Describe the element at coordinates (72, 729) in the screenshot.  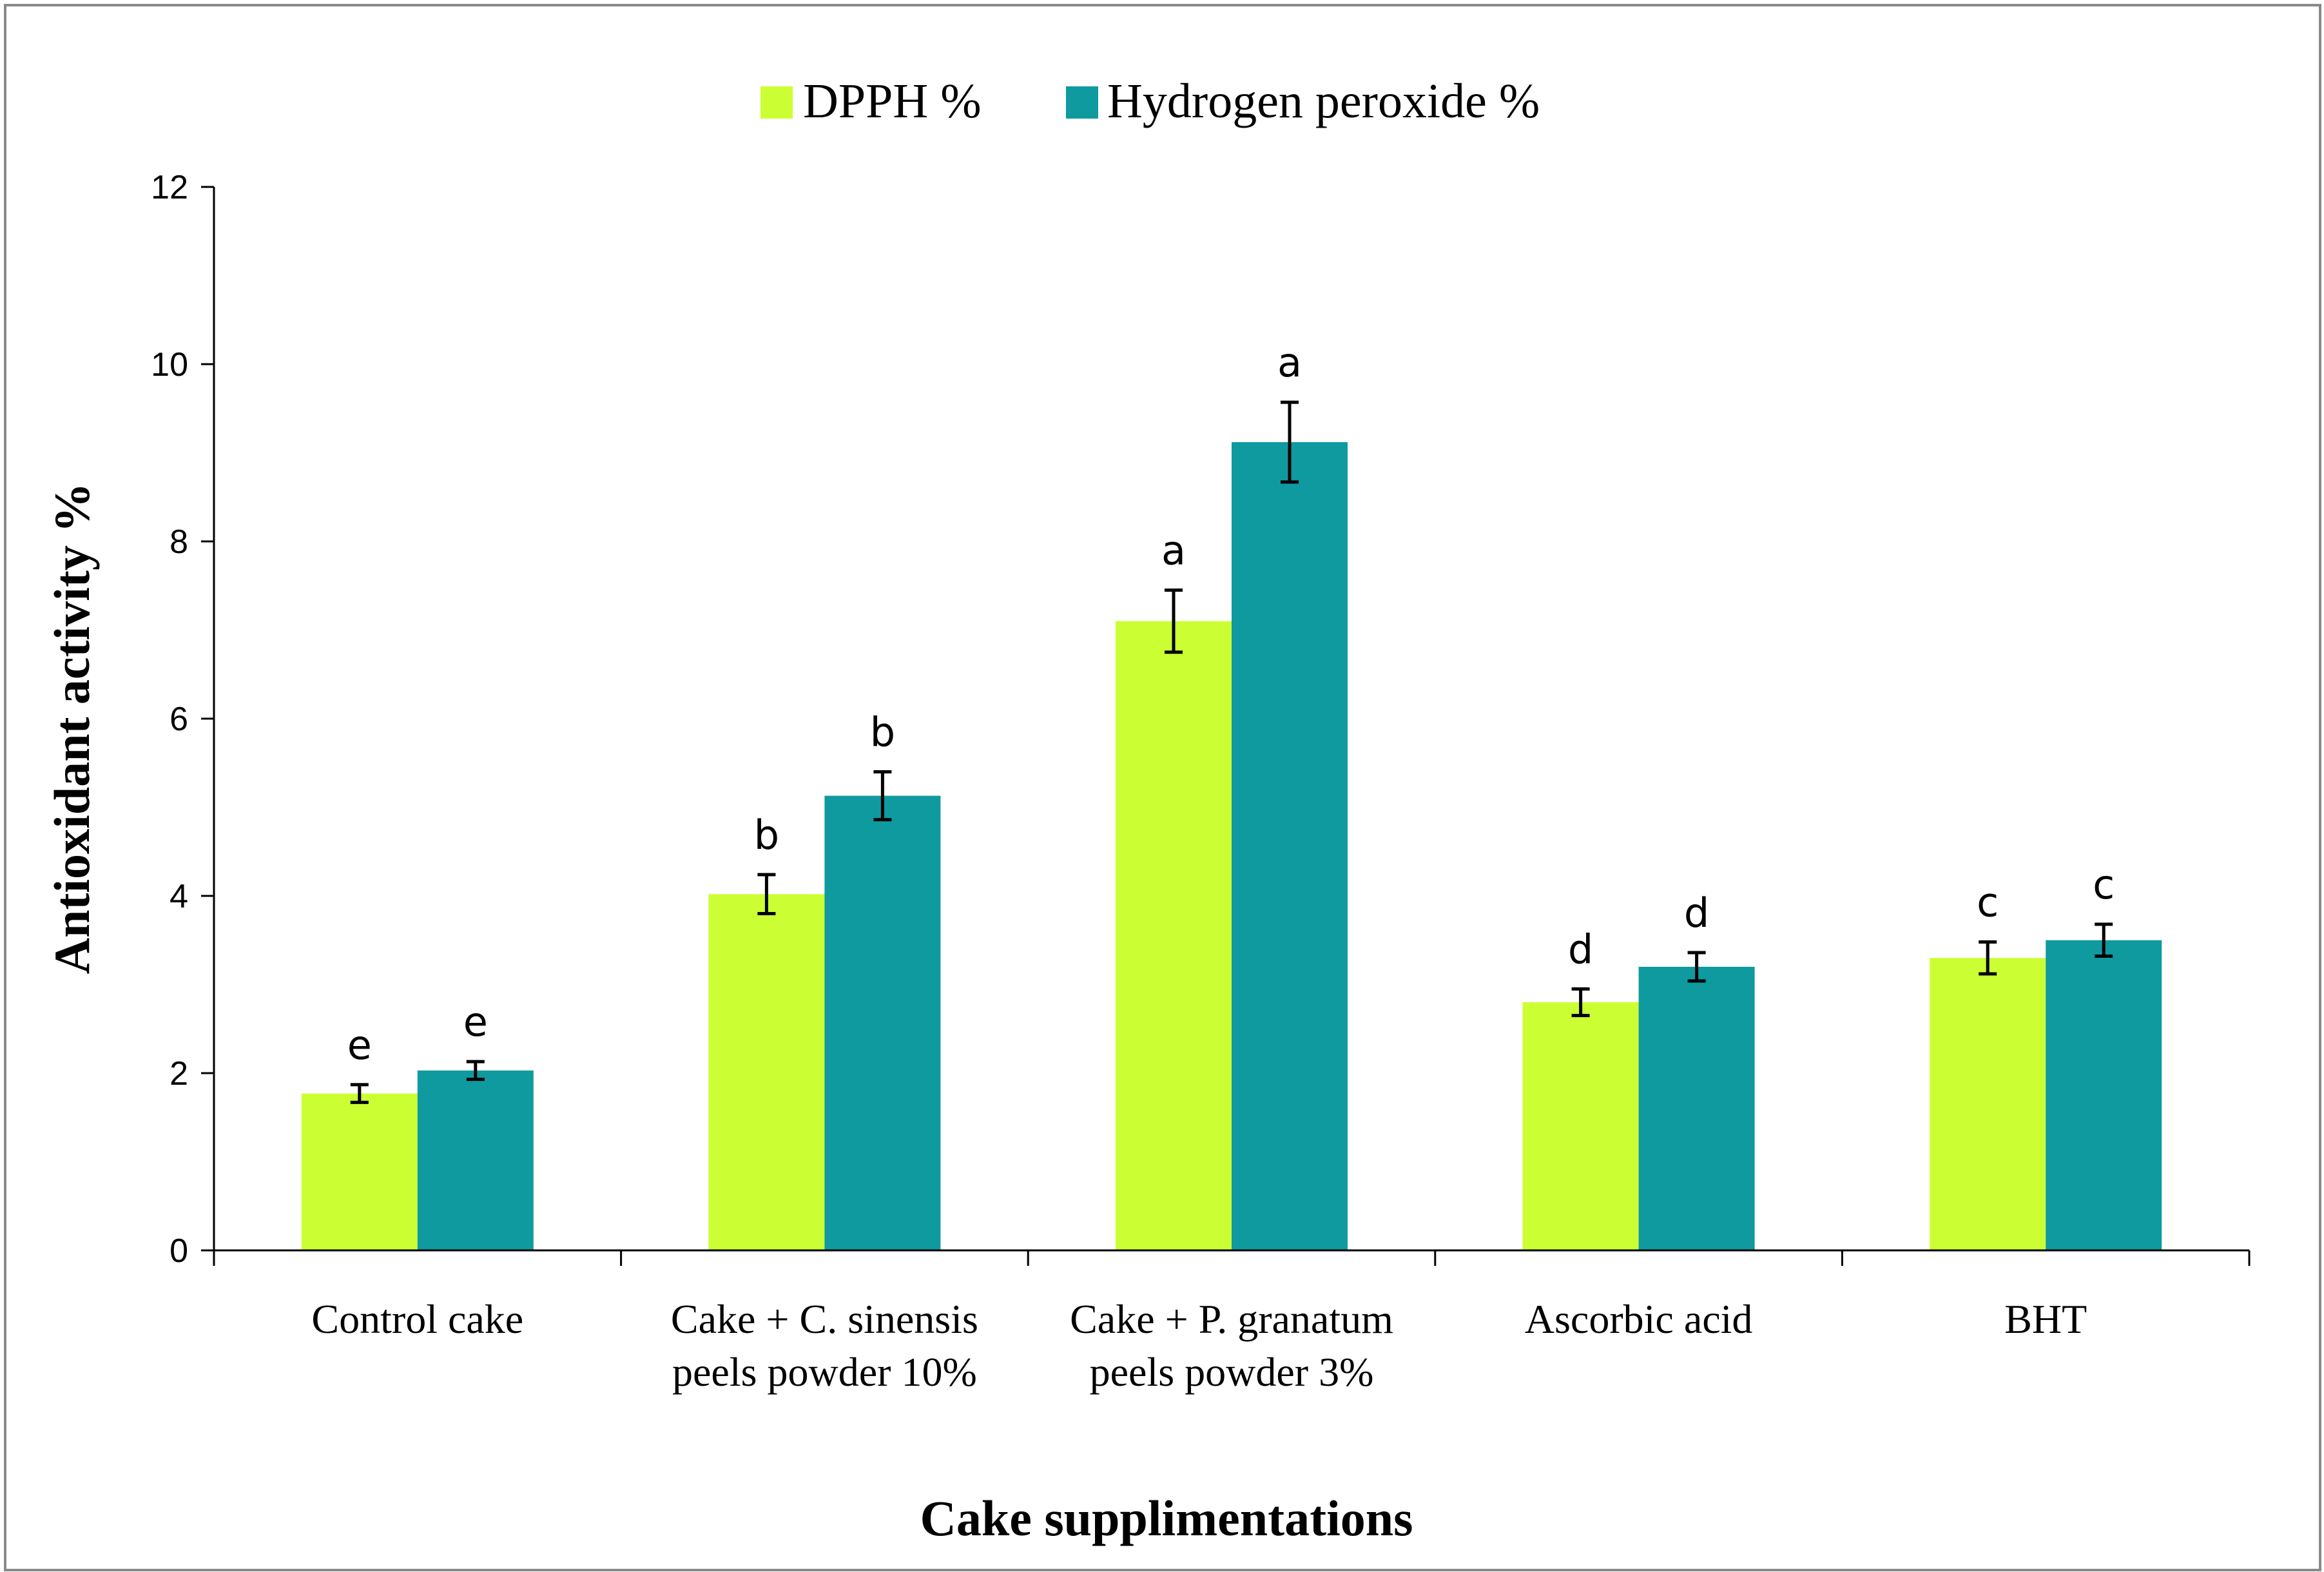
I see `y-axis-title: Antioxidant activity %` at that location.